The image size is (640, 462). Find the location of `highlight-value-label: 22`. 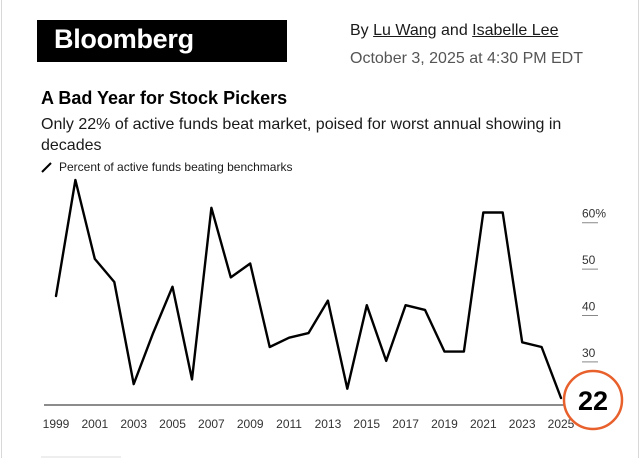

highlight-value-label: 22 is located at coordinates (593, 401).